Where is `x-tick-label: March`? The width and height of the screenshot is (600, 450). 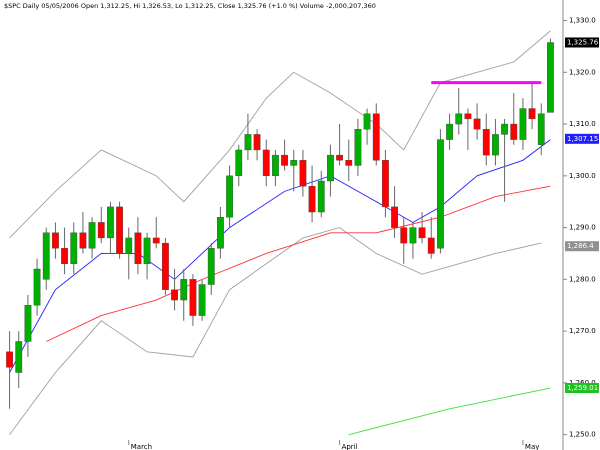 x-tick-label: March is located at coordinates (141, 446).